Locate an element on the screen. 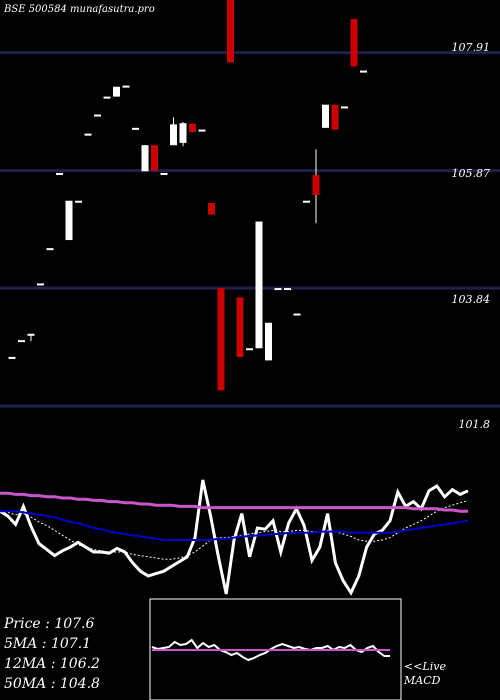 This screenshot has height=700, width=500. price-level-label: 103.84 is located at coordinates (471, 299).